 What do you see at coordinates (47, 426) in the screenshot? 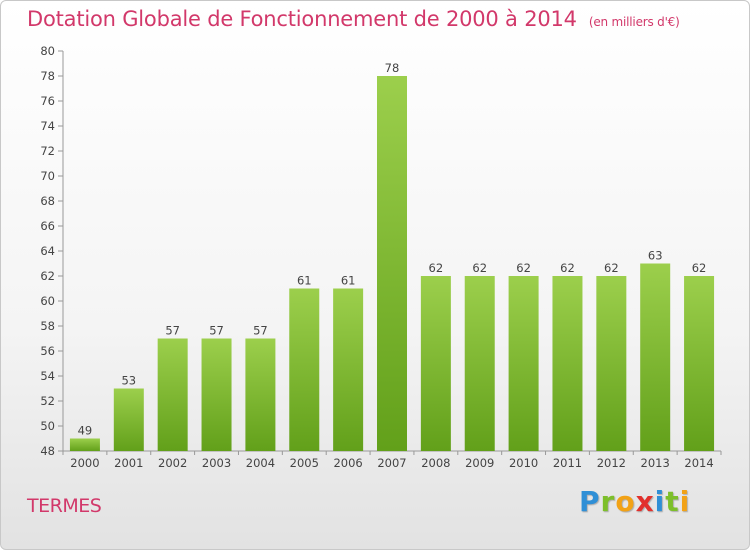
I see `y-tick-label: 50` at bounding box center [47, 426].